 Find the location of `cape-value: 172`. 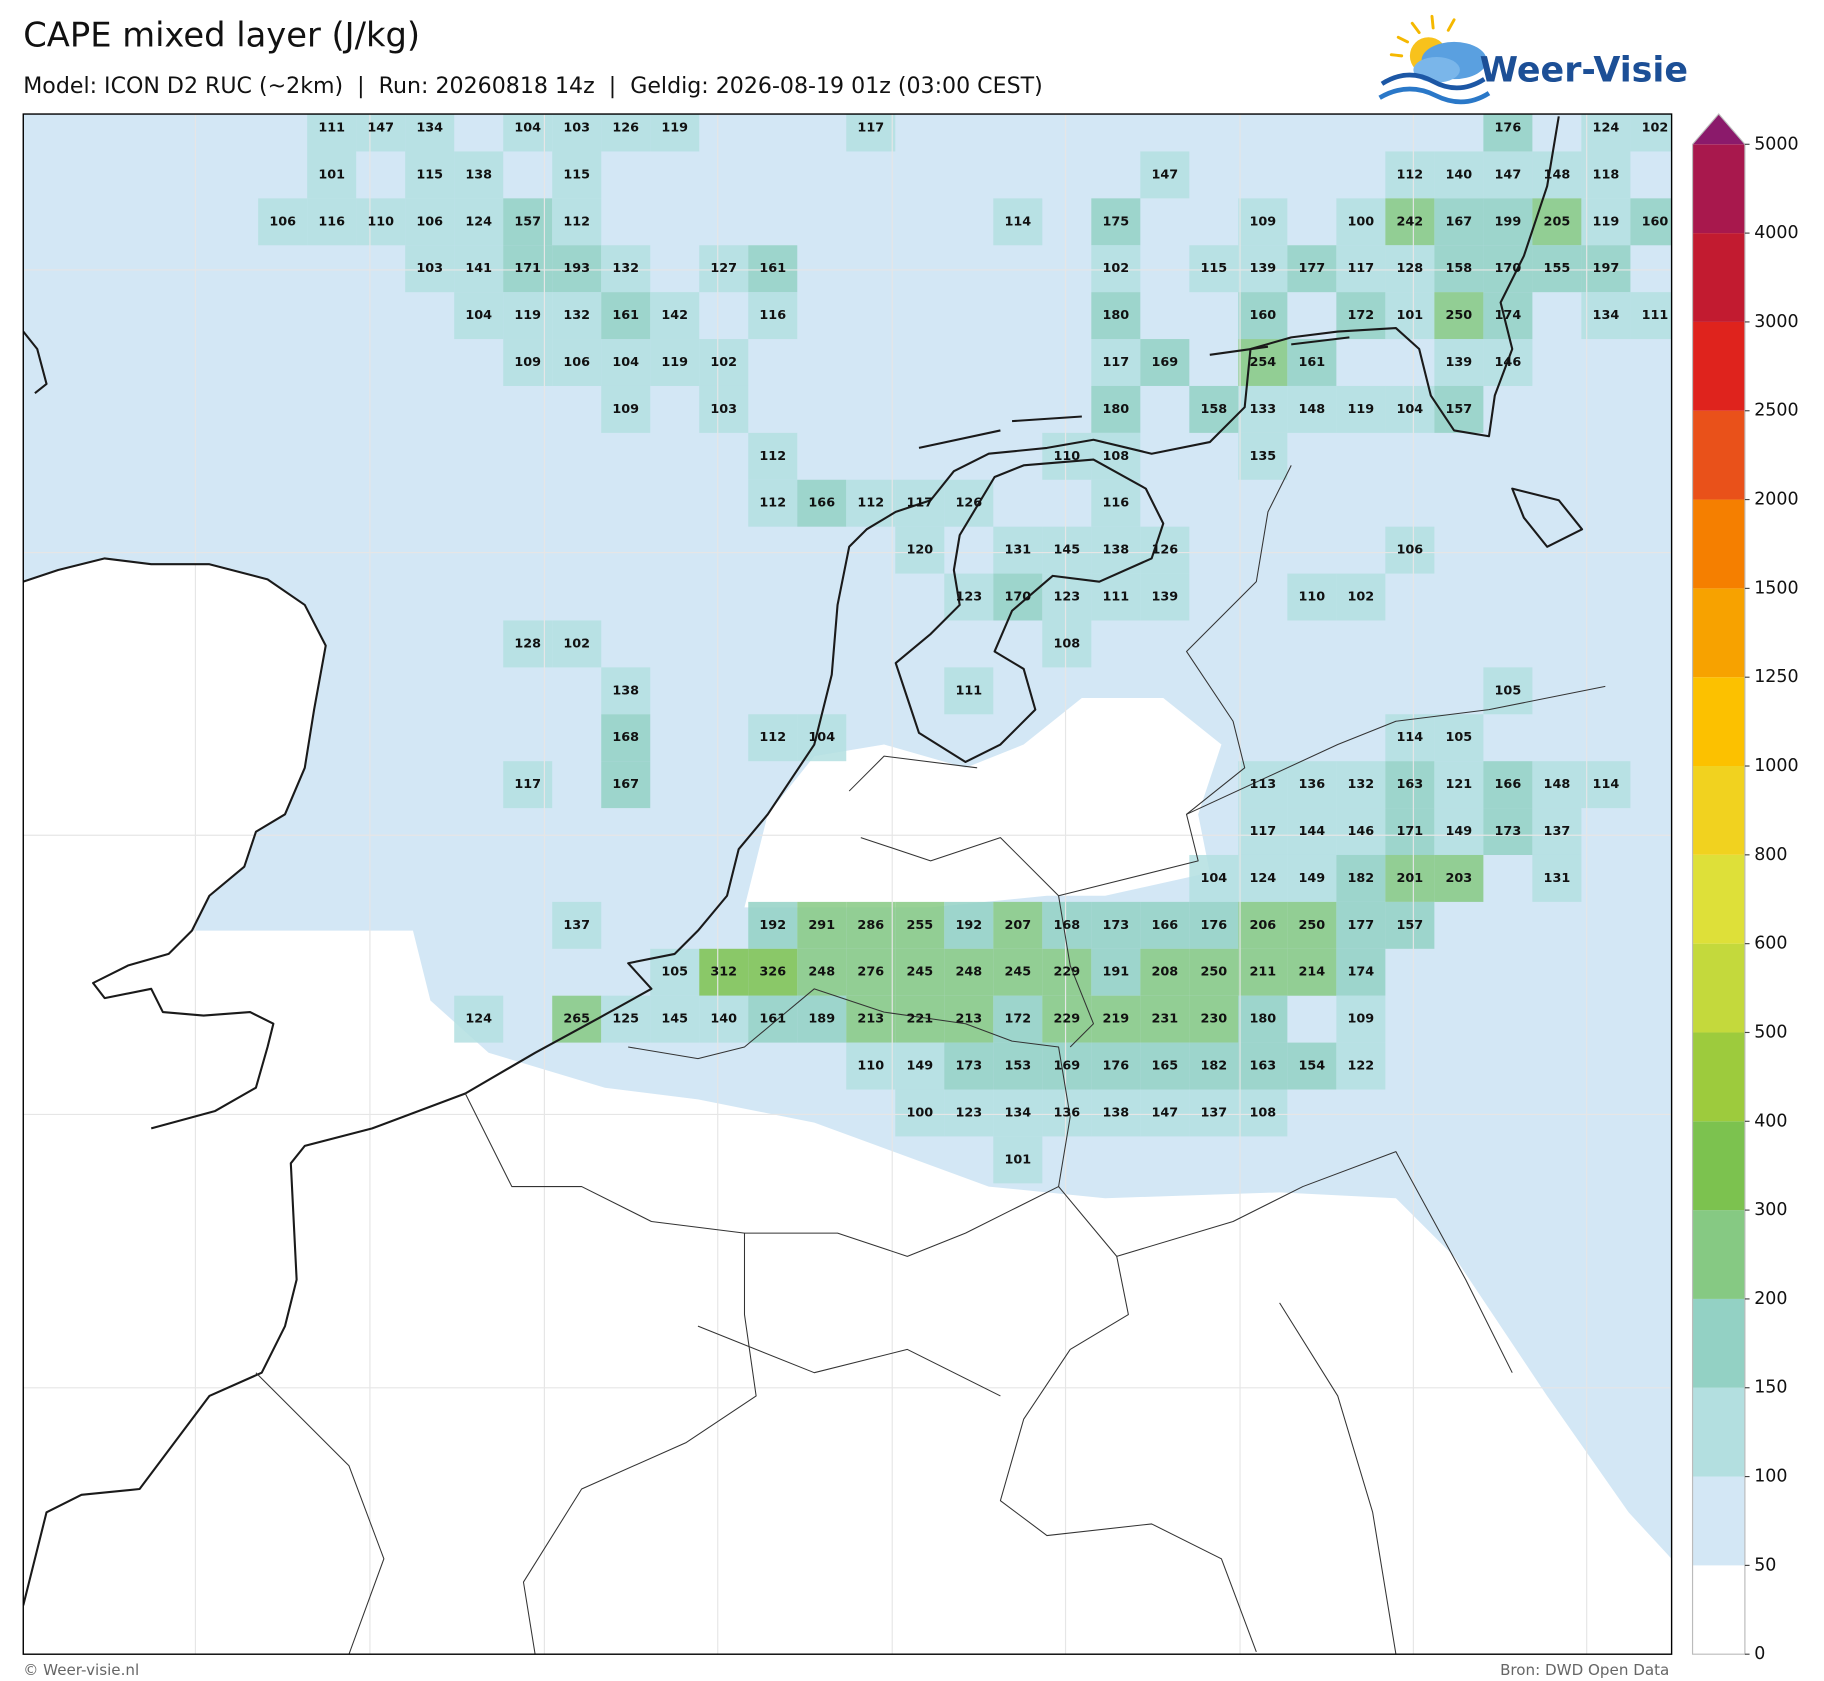

cape-value: 172 is located at coordinates (1017, 1019).